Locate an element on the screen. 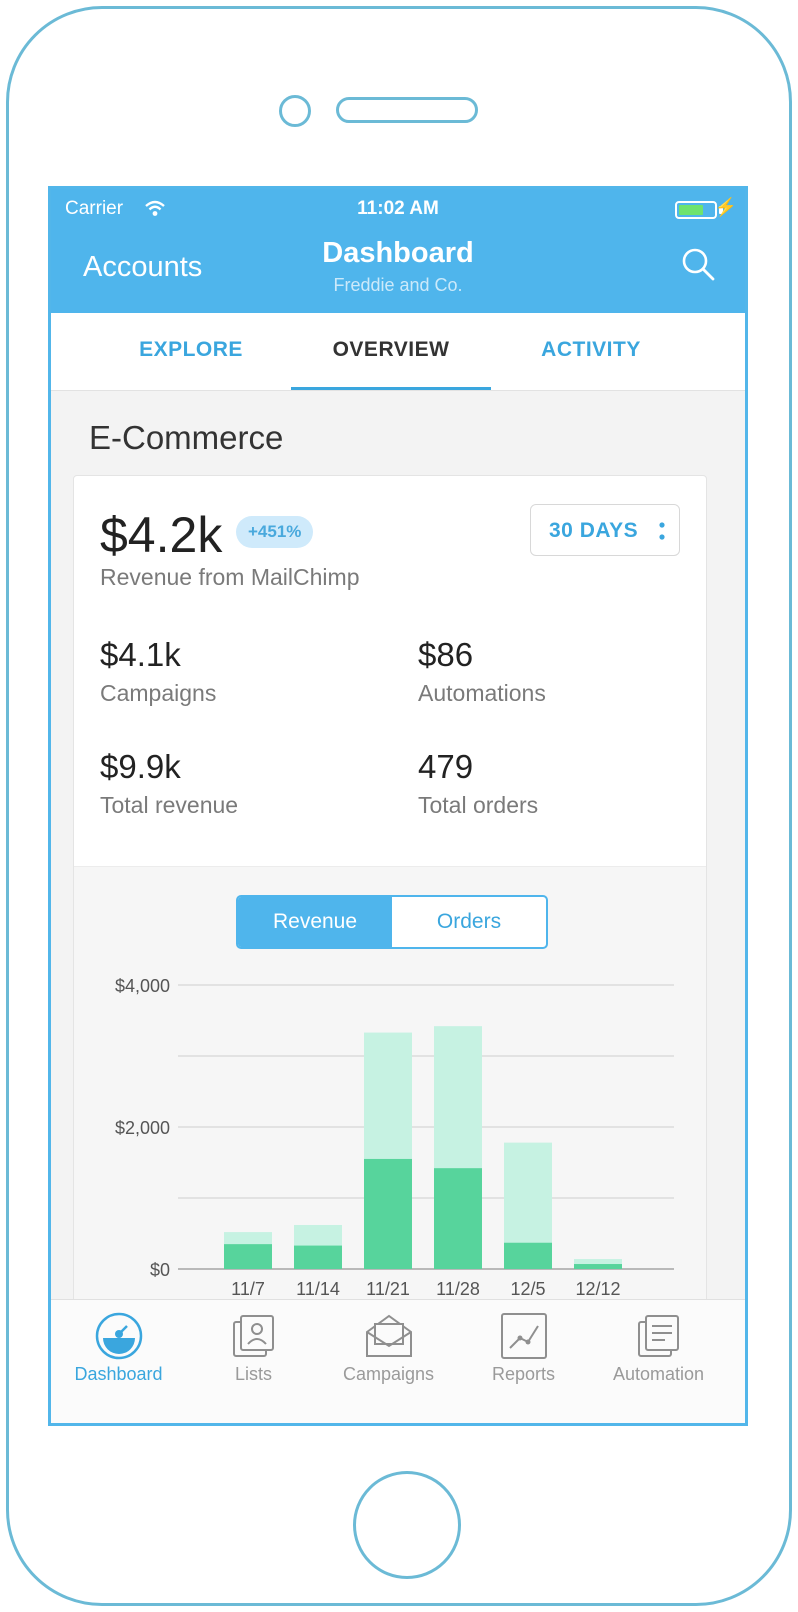  stat-campaigns-label: Campaigns is located at coordinates (158, 693).